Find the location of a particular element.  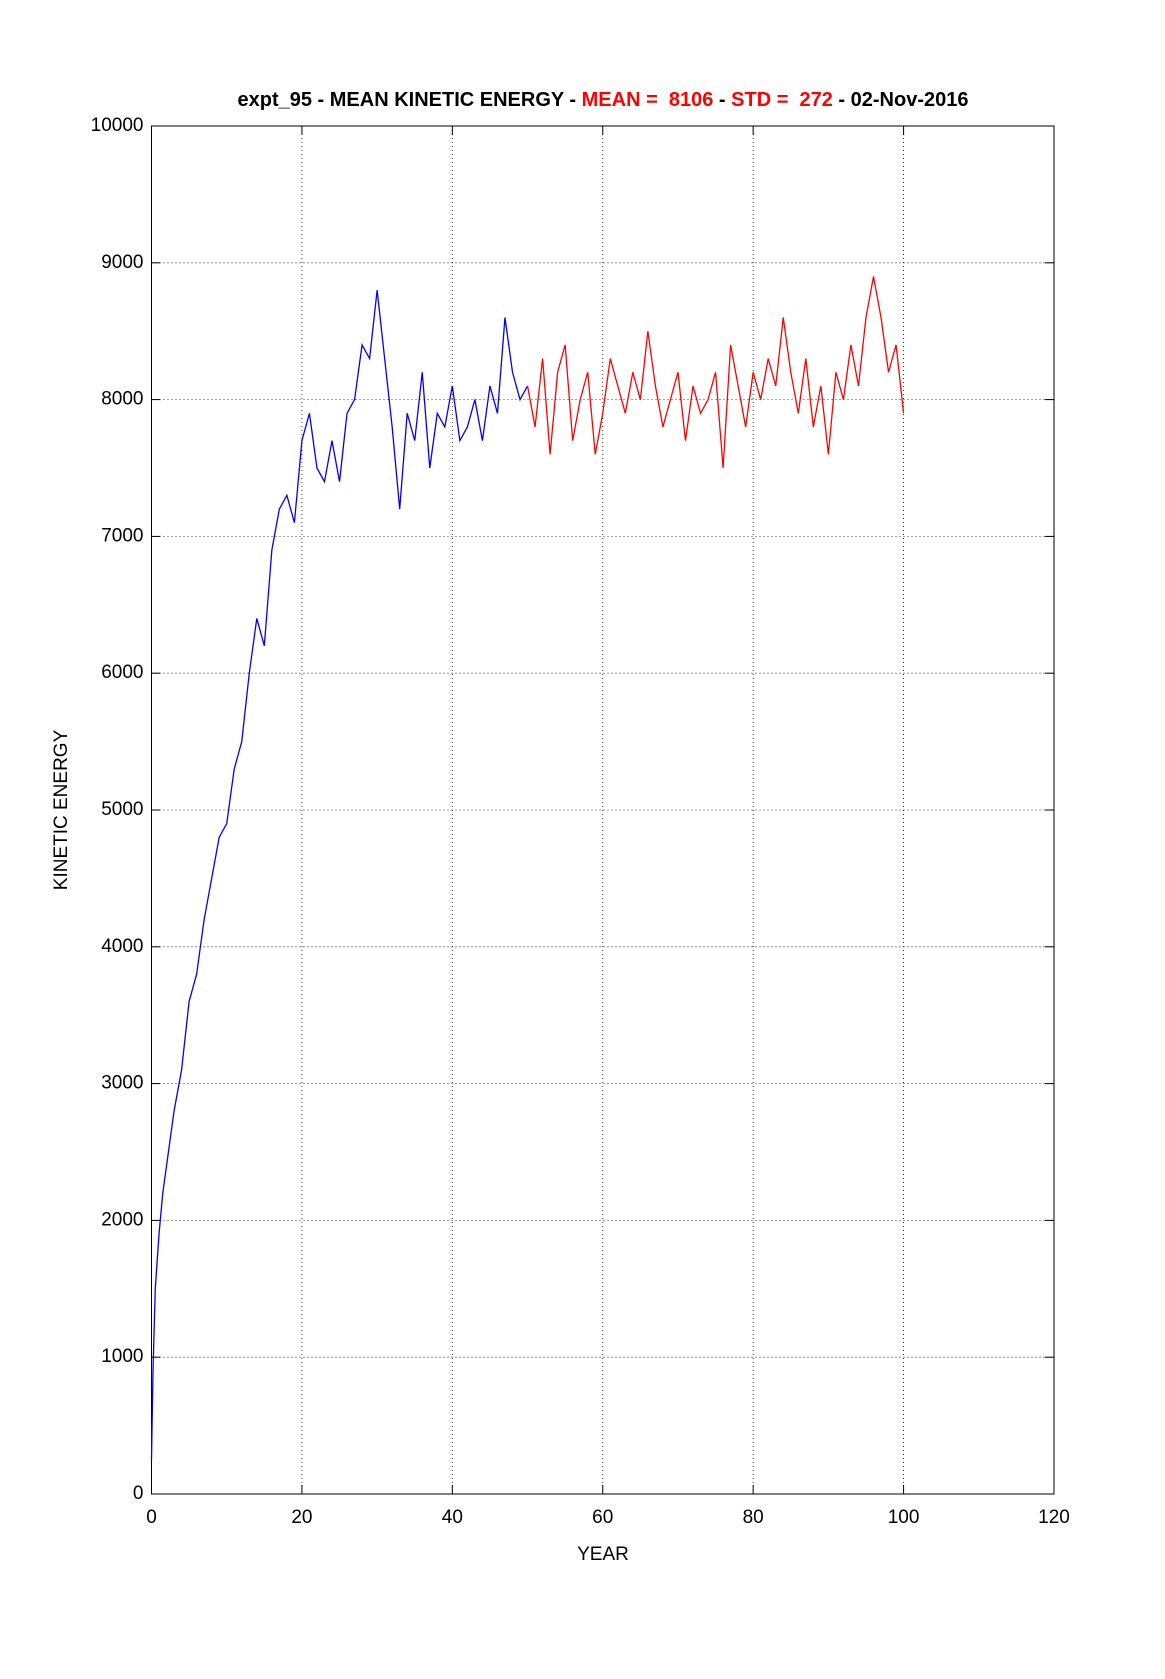

y-tick-label: 4000 is located at coordinates (122, 946).